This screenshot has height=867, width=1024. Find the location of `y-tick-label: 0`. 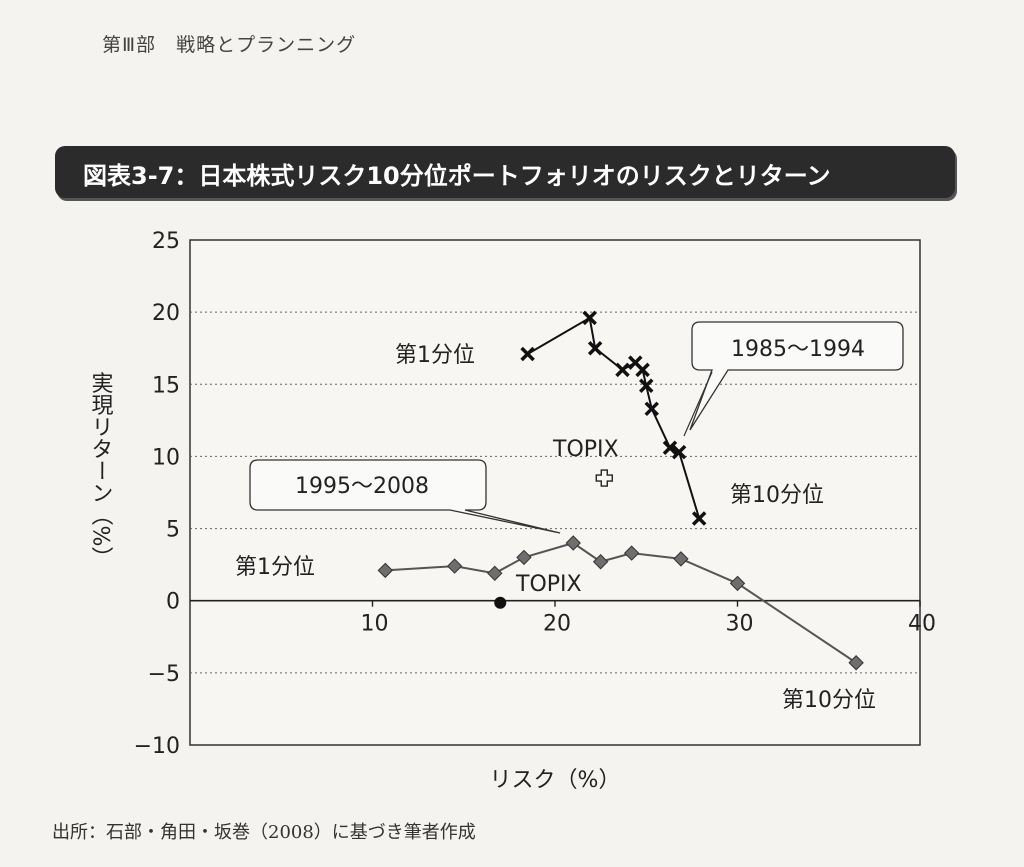

y-tick-label: 0 is located at coordinates (173, 602).